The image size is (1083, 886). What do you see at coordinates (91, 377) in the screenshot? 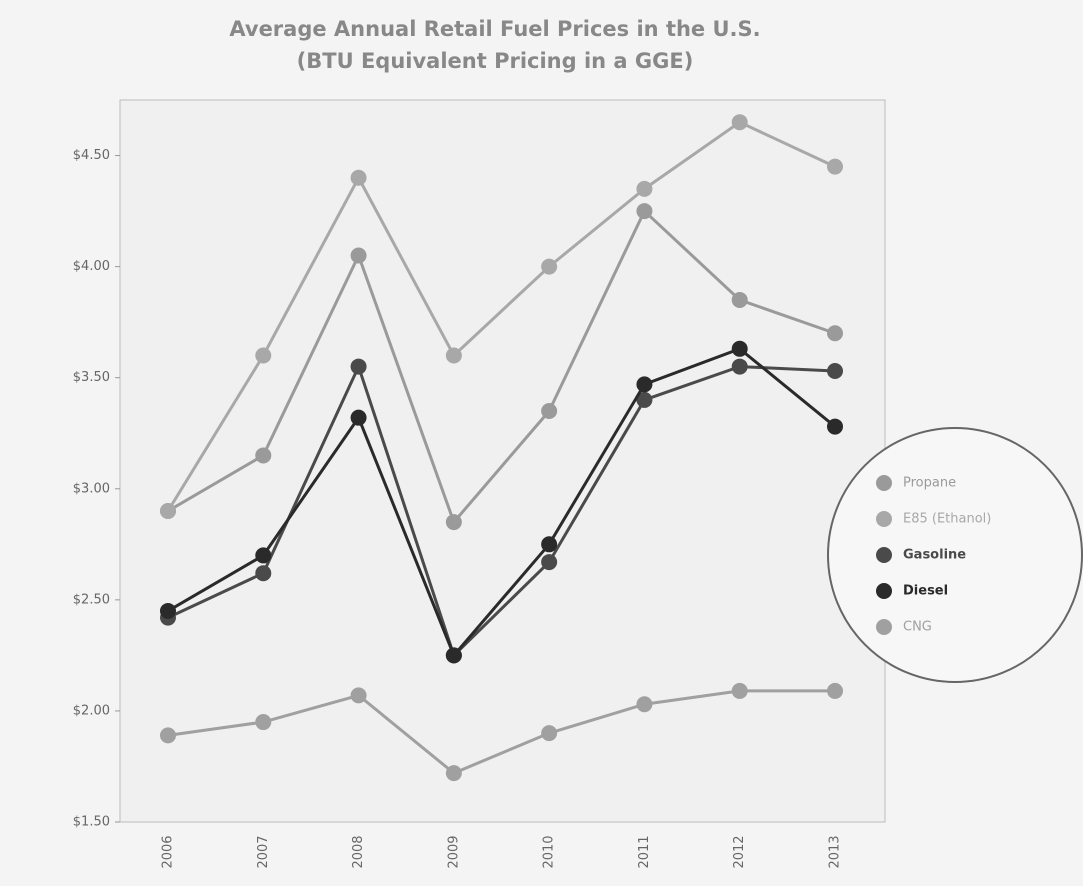
I see `y-tick-label: $3.50` at bounding box center [91, 377].